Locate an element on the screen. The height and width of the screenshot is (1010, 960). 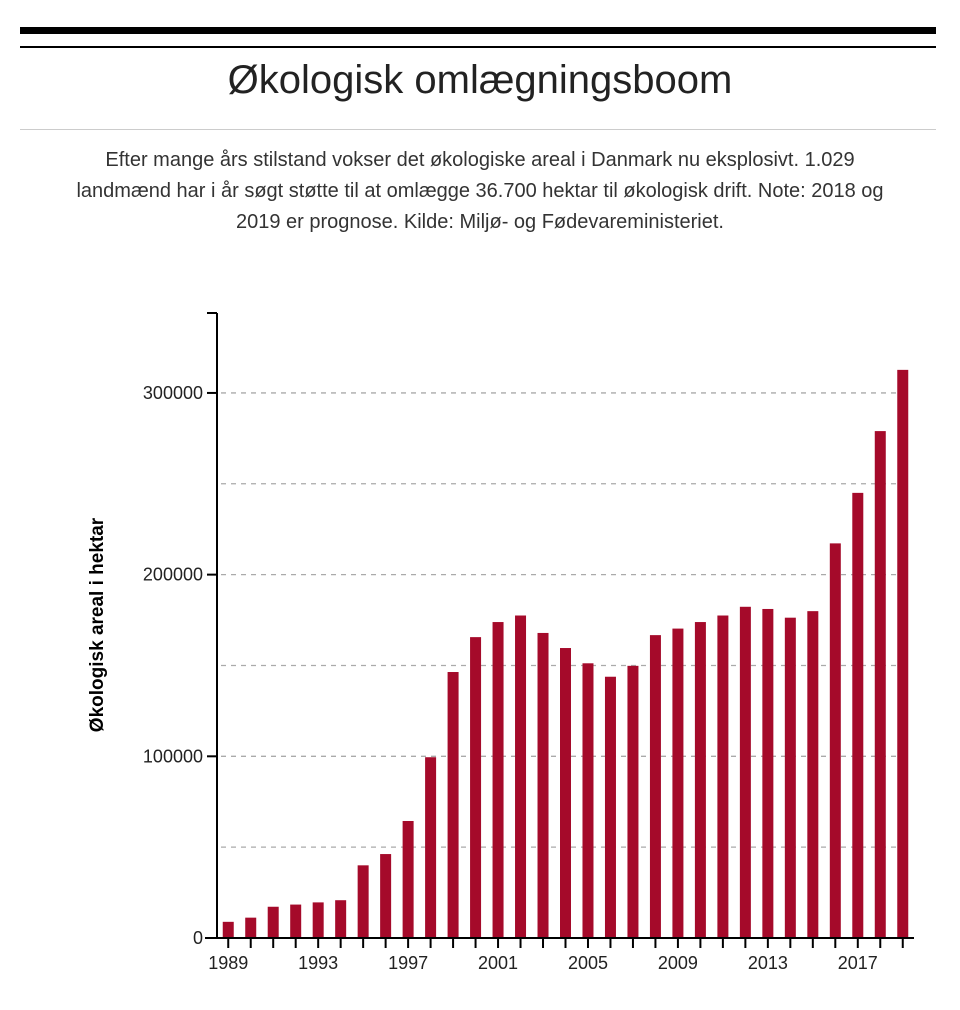
bar-1992 is located at coordinates (296, 921).